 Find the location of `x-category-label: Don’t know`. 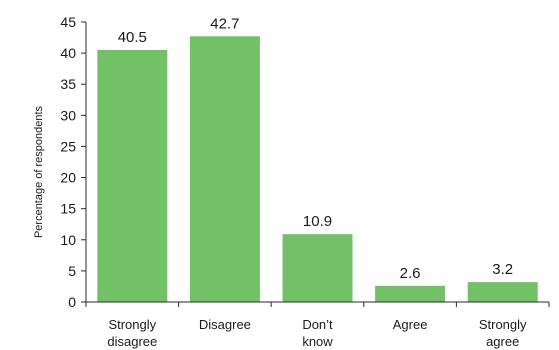

x-category-label: Don’t know is located at coordinates (317, 333).